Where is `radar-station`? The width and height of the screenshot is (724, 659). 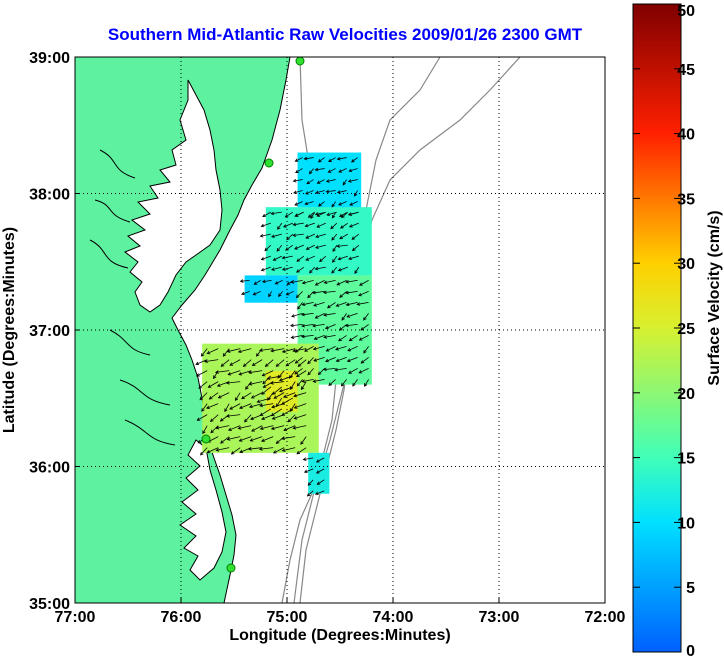
radar-station is located at coordinates (300, 61).